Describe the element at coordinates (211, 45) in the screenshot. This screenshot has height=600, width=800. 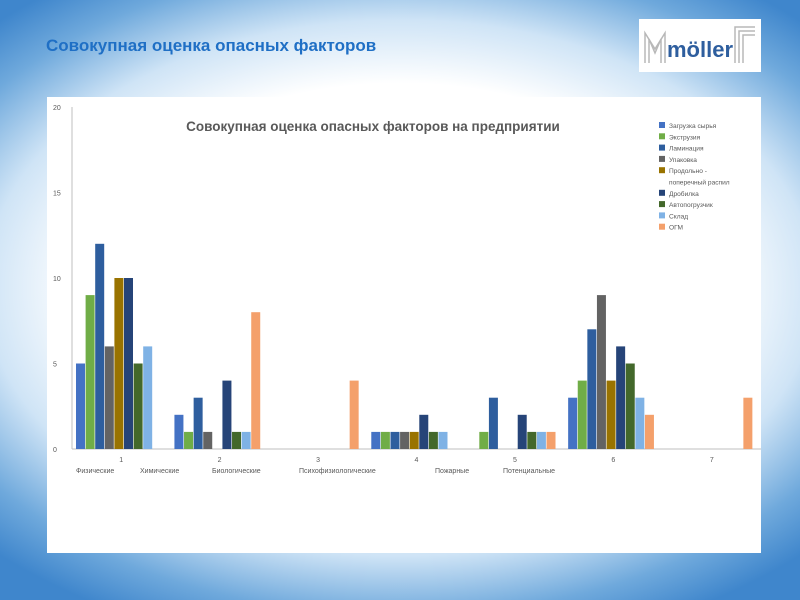
I see `slide-title: Совокупная оценка опасных факторов` at that location.